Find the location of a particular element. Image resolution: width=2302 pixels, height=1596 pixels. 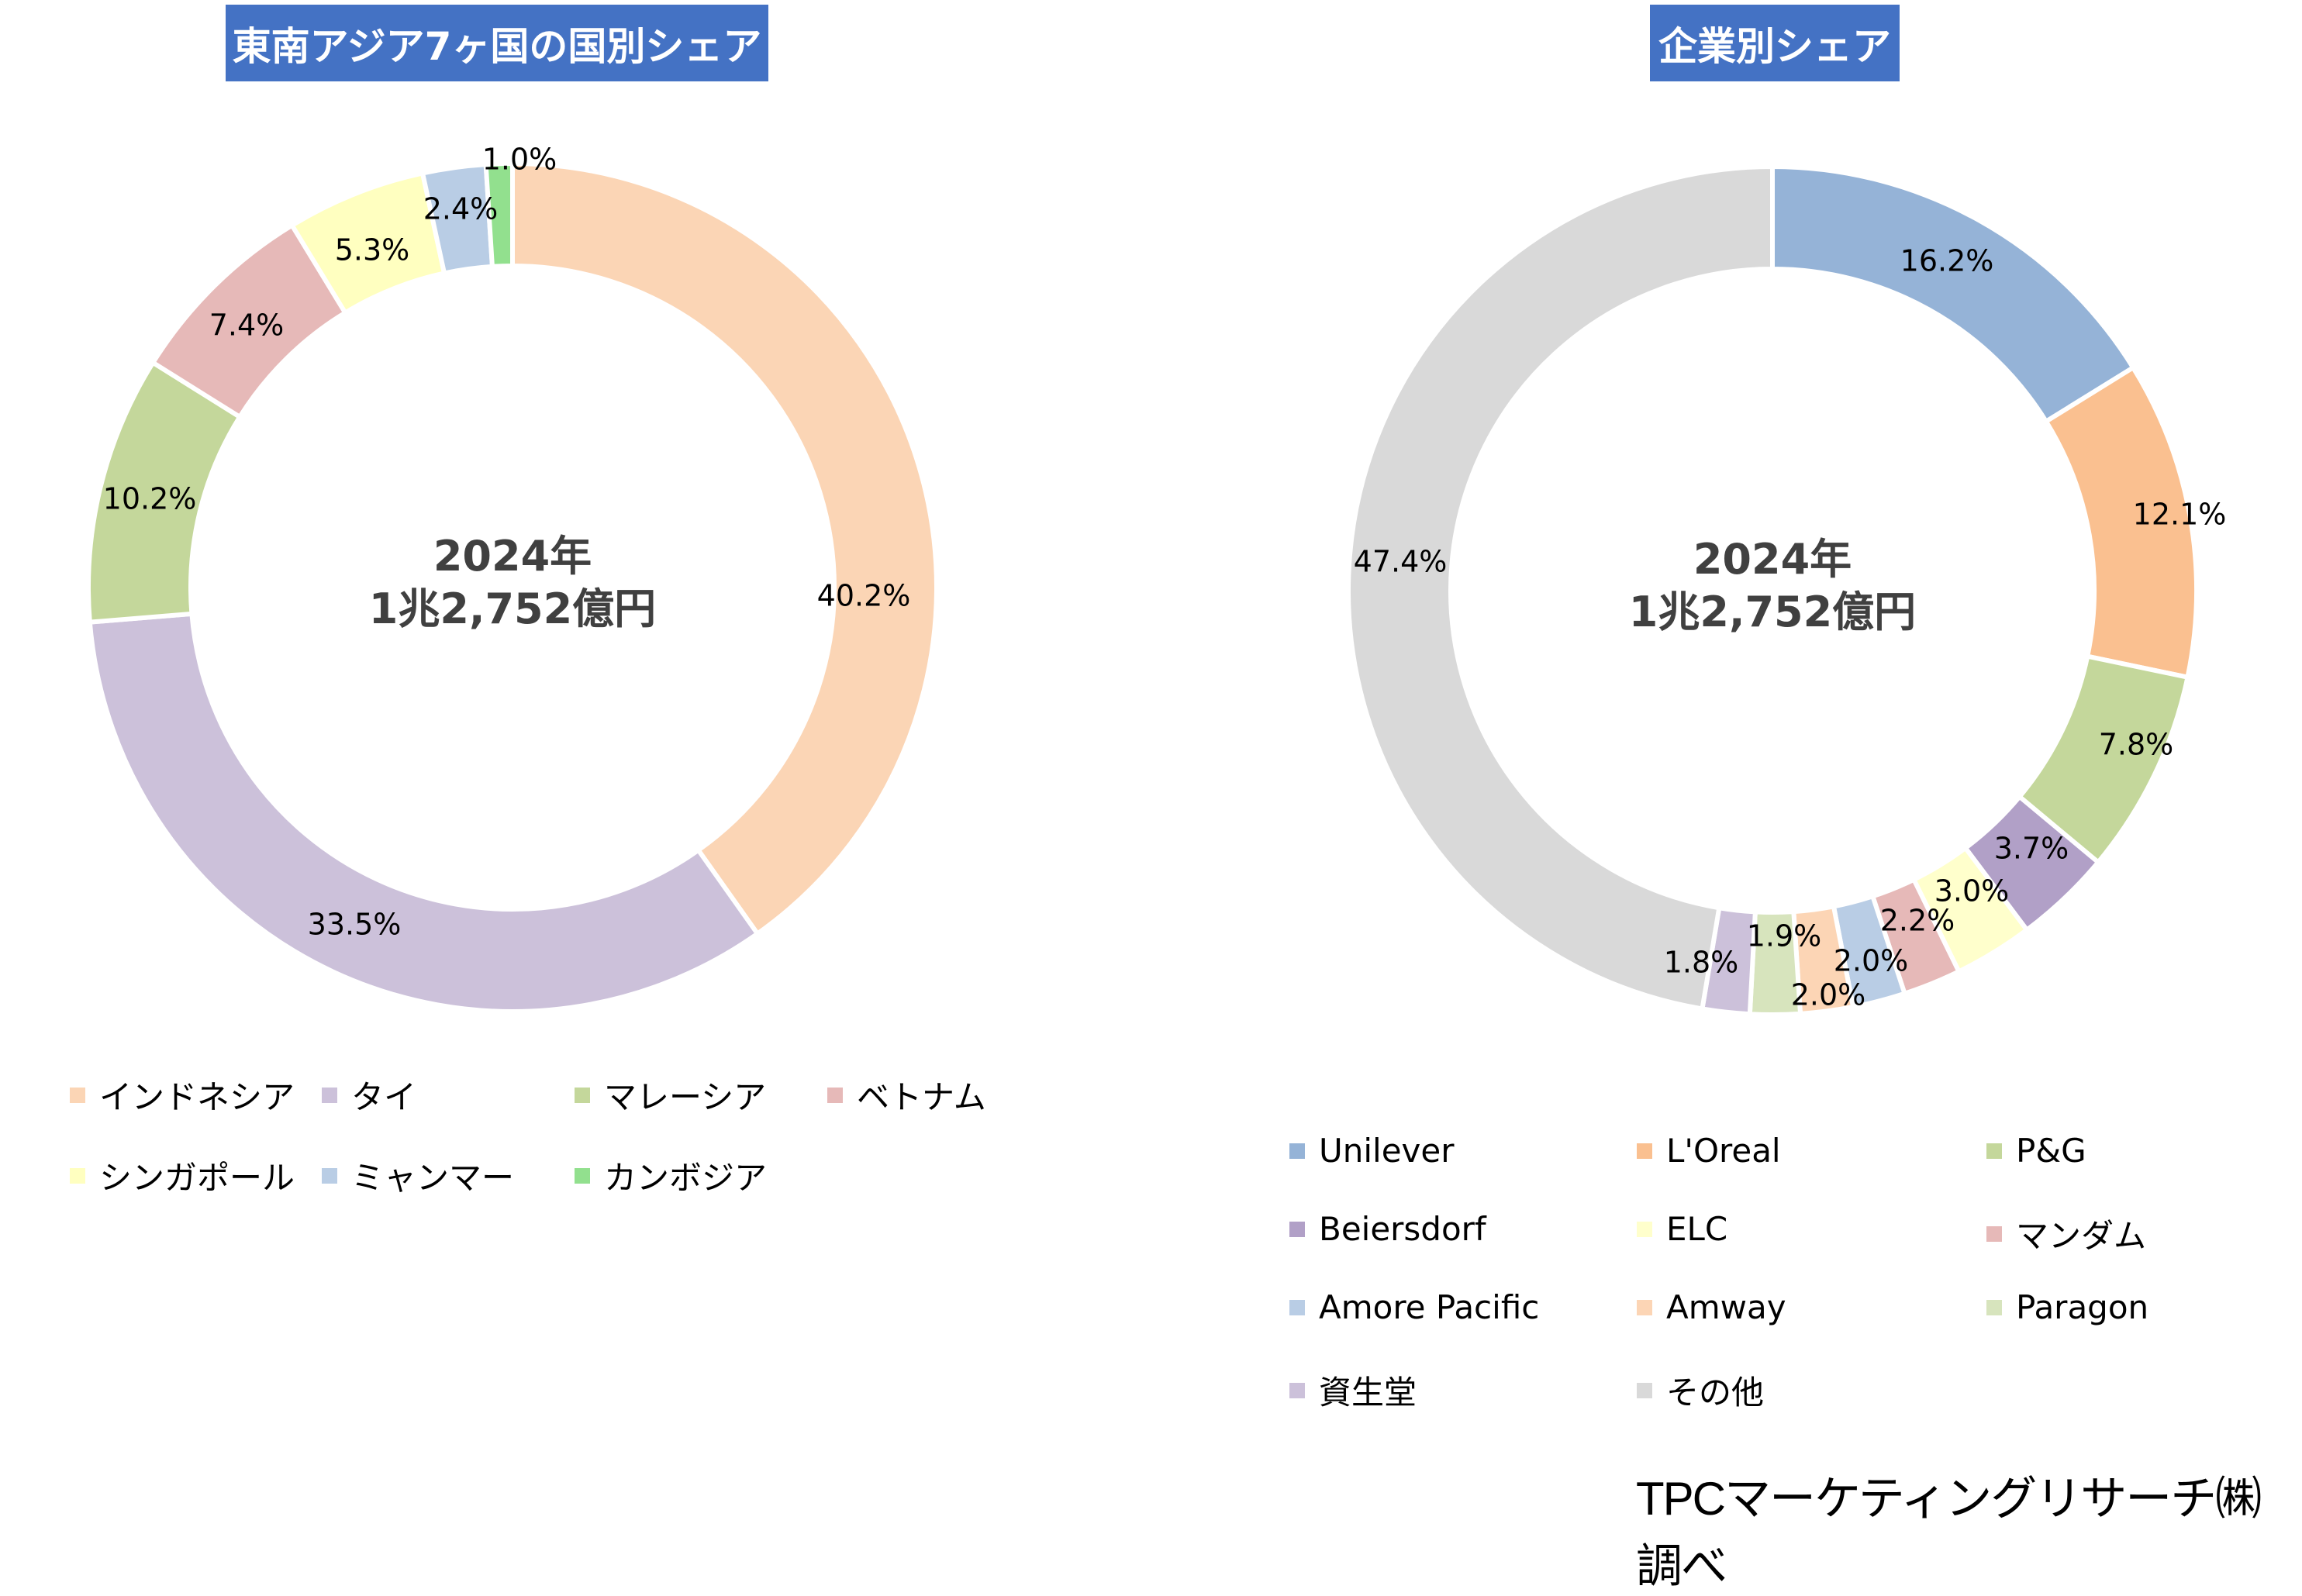

legend-item: シンガポール is located at coordinates (182, 1175).